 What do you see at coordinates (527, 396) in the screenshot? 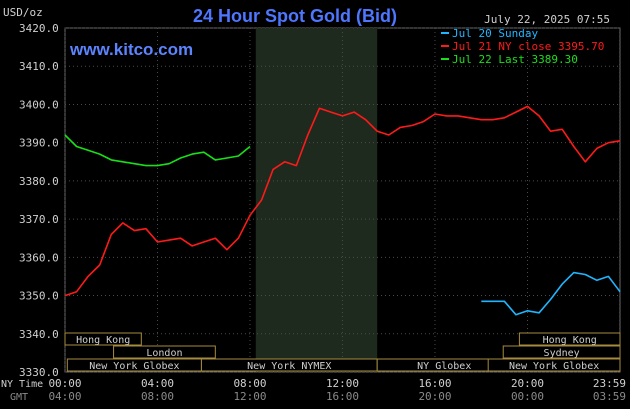
I see `x-tick-label-gmt: 00:00` at bounding box center [527, 396].